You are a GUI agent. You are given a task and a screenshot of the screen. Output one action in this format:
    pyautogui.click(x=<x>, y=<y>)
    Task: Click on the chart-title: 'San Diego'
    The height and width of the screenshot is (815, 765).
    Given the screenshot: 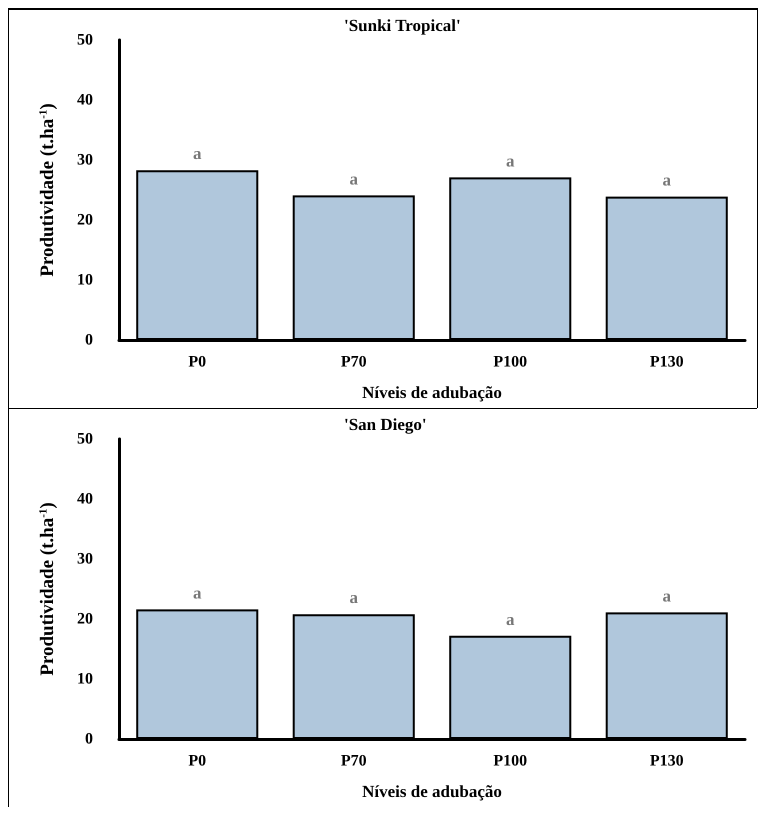 What is the action you would take?
    pyautogui.click(x=385, y=424)
    